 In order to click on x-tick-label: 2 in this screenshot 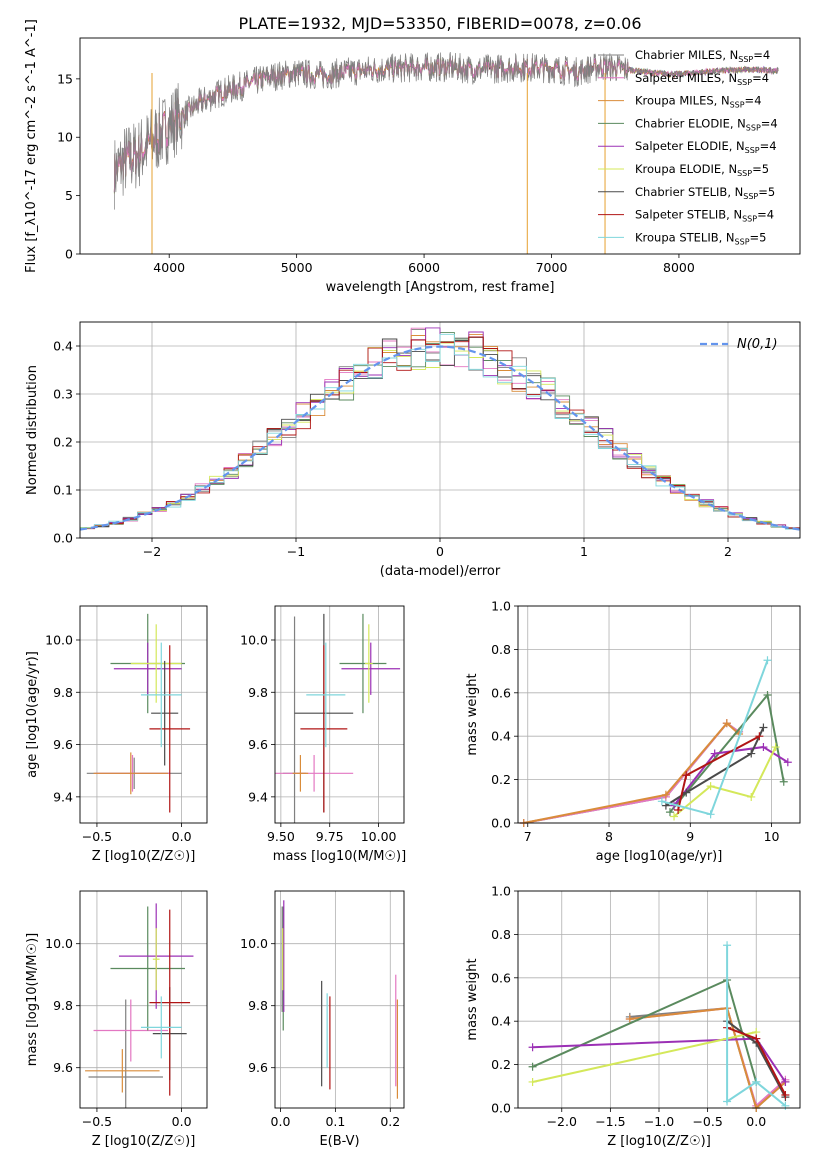, I will do `click(728, 551)`.